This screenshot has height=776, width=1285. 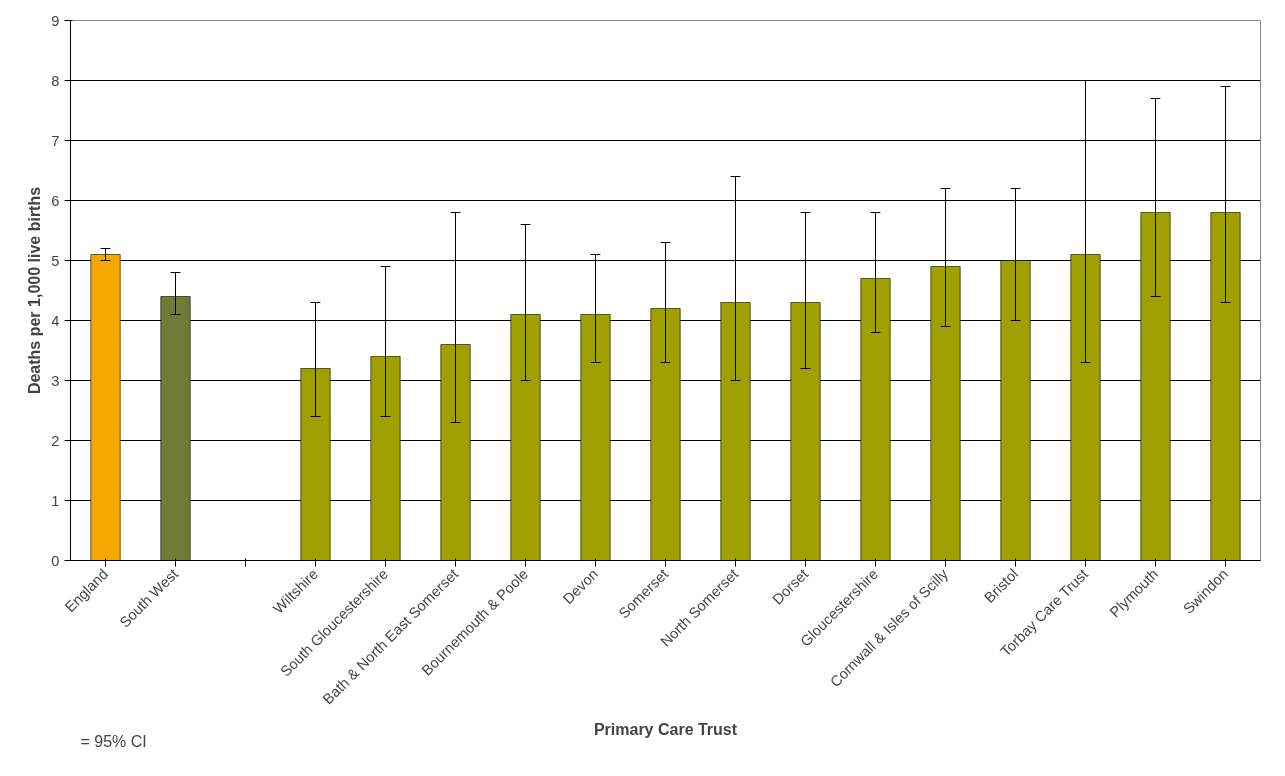 I want to click on y-tick-label: 6, so click(x=55, y=200).